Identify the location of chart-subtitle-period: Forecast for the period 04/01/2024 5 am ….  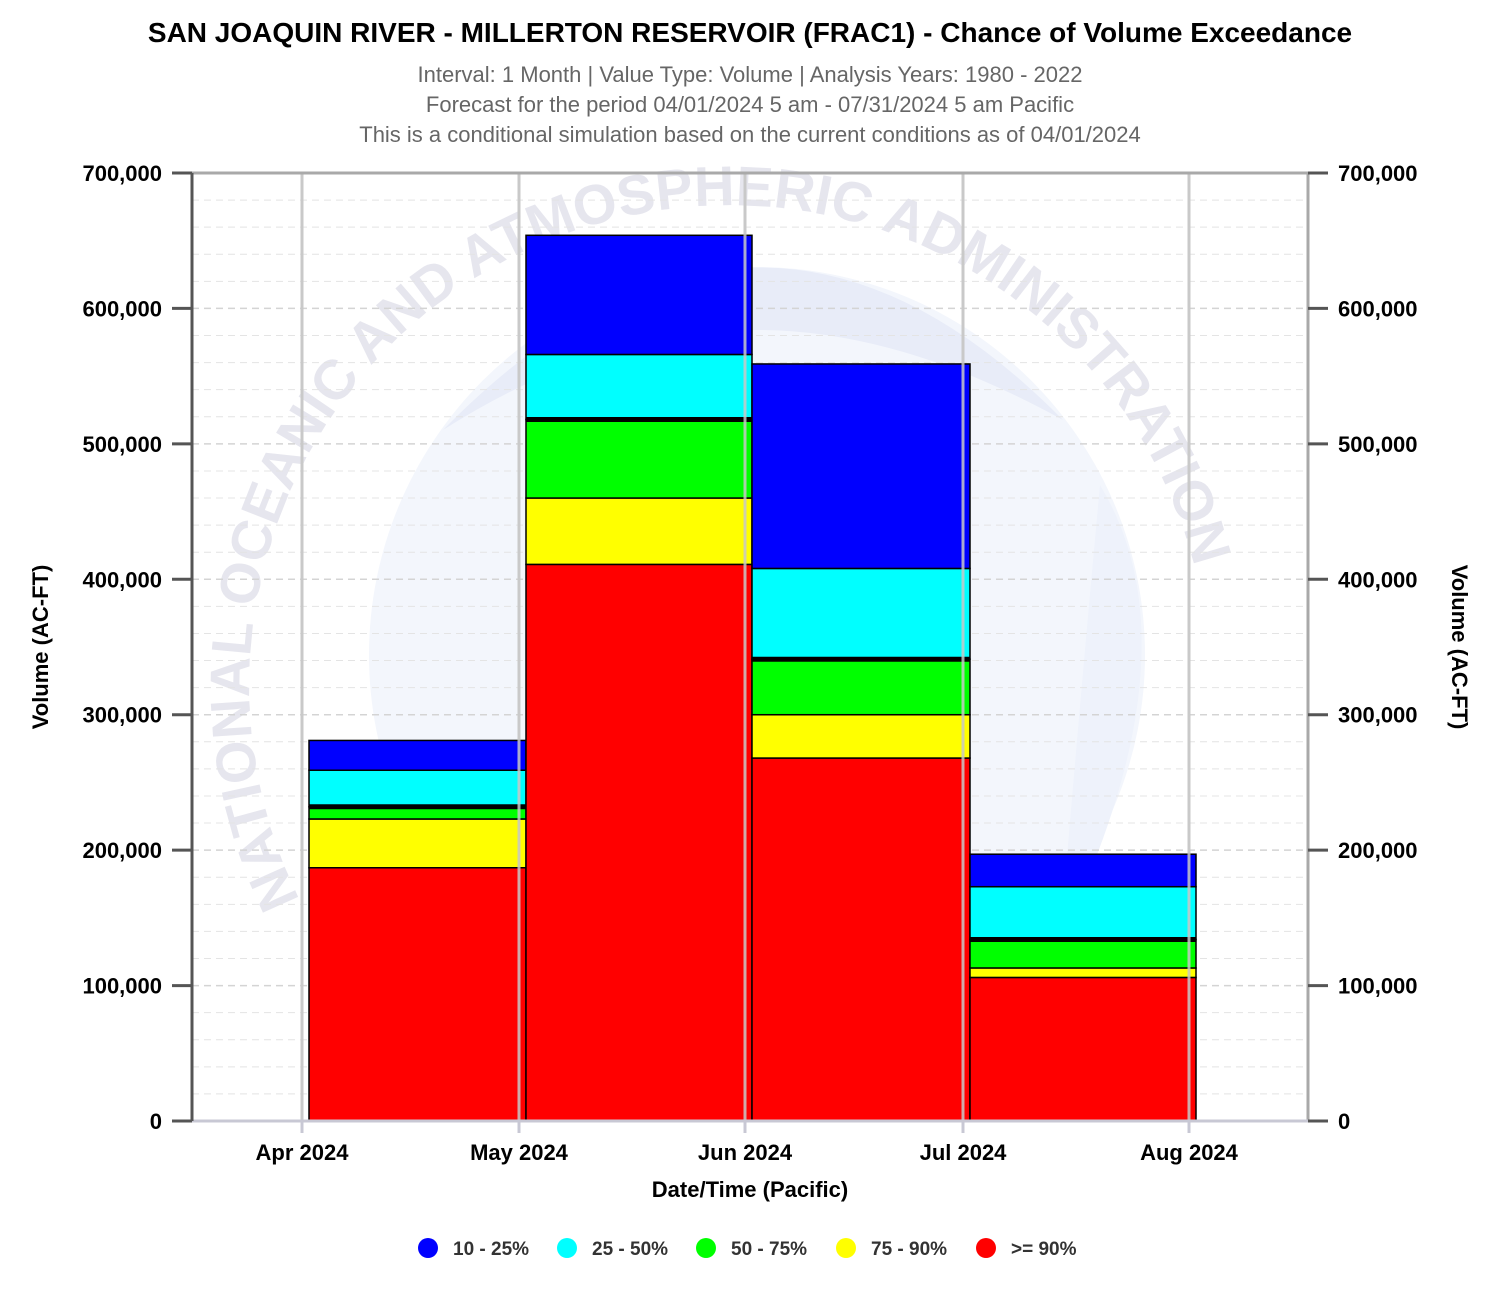
(750, 104).